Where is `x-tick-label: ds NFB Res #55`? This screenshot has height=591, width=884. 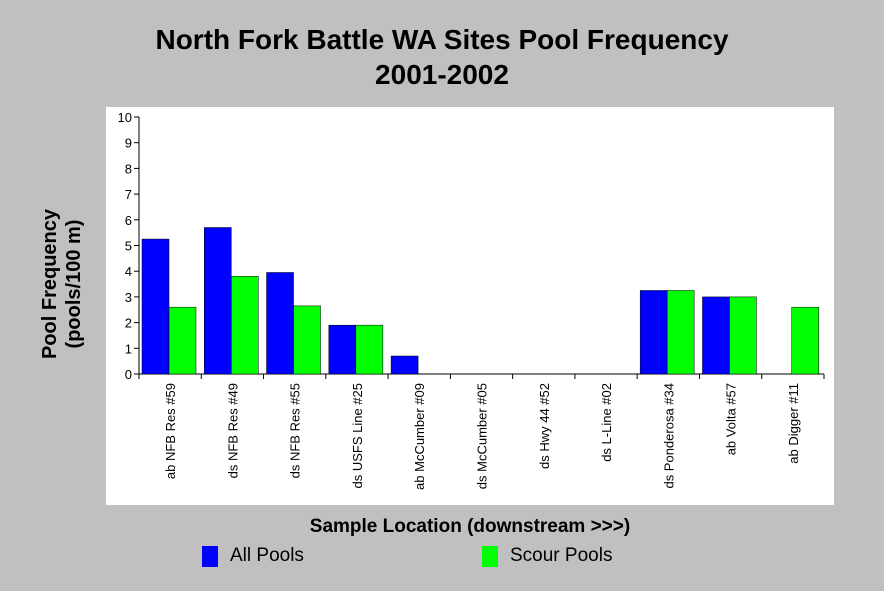 x-tick-label: ds NFB Res #55 is located at coordinates (295, 430).